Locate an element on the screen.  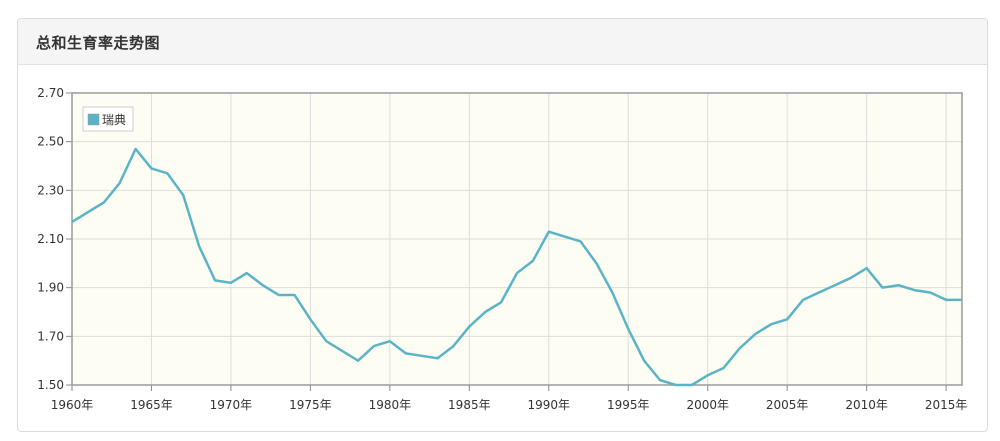
y-tick-label: 1.50 is located at coordinates (50, 385).